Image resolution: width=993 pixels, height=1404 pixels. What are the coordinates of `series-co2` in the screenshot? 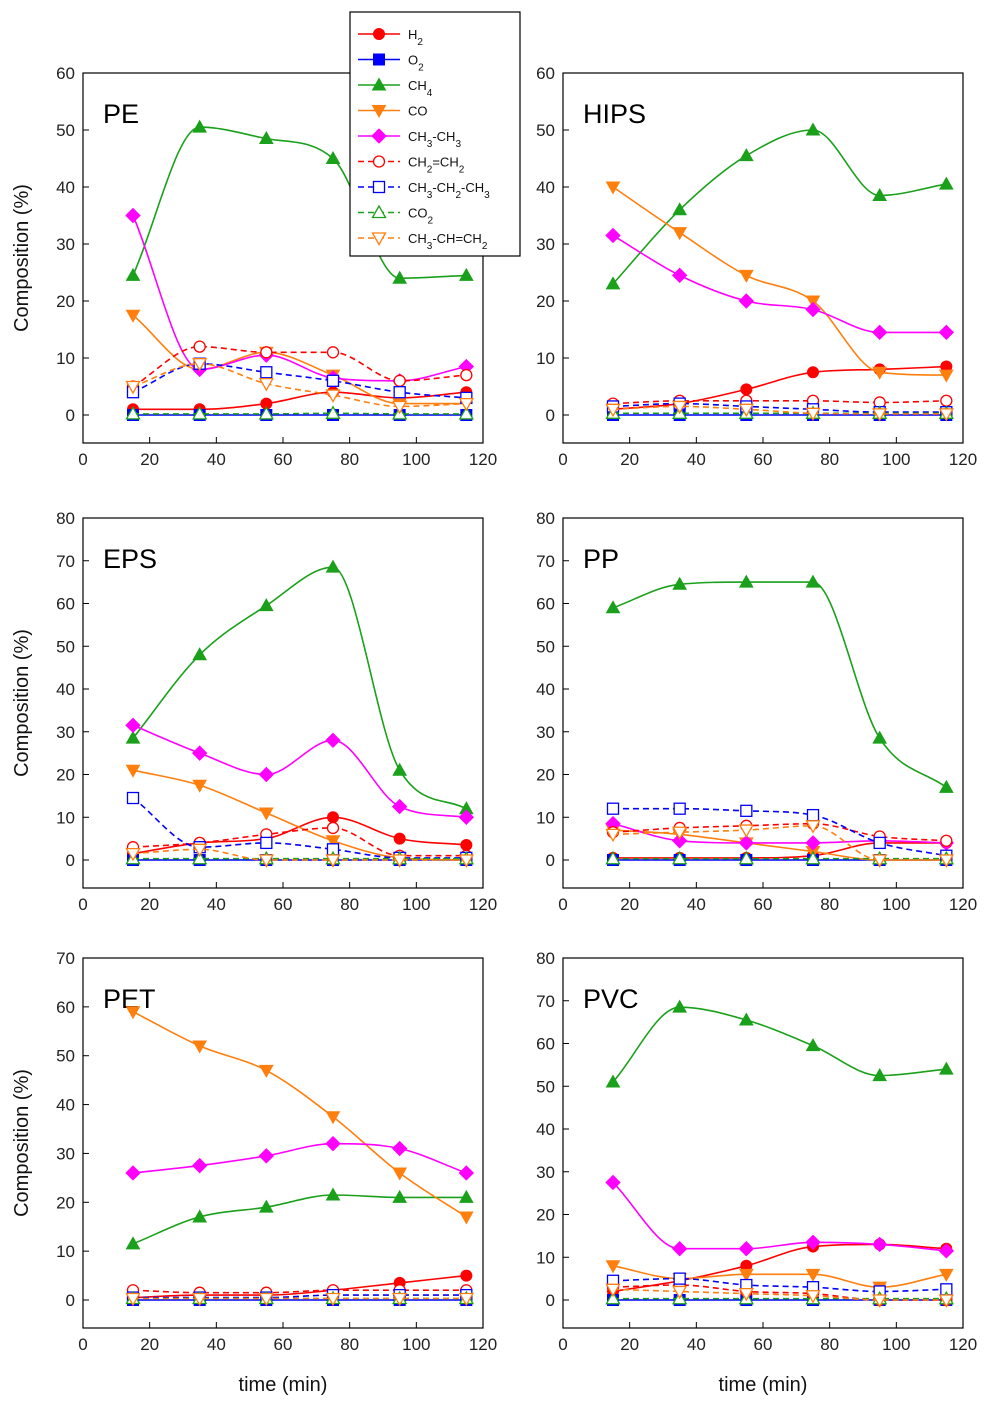 It's located at (779, 412).